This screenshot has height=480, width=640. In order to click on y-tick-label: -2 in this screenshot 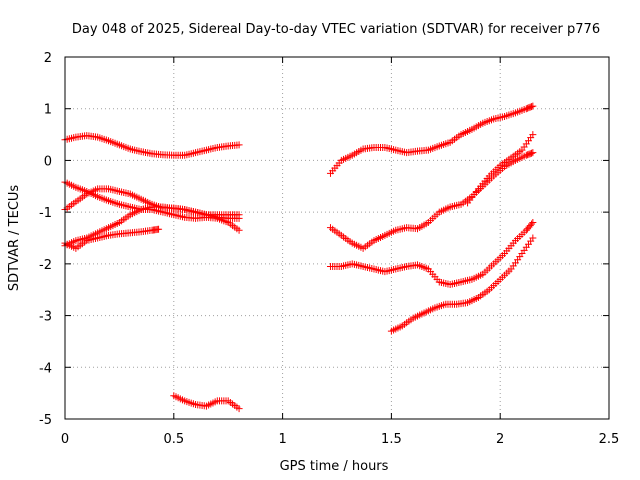, I will do `click(45, 265)`.